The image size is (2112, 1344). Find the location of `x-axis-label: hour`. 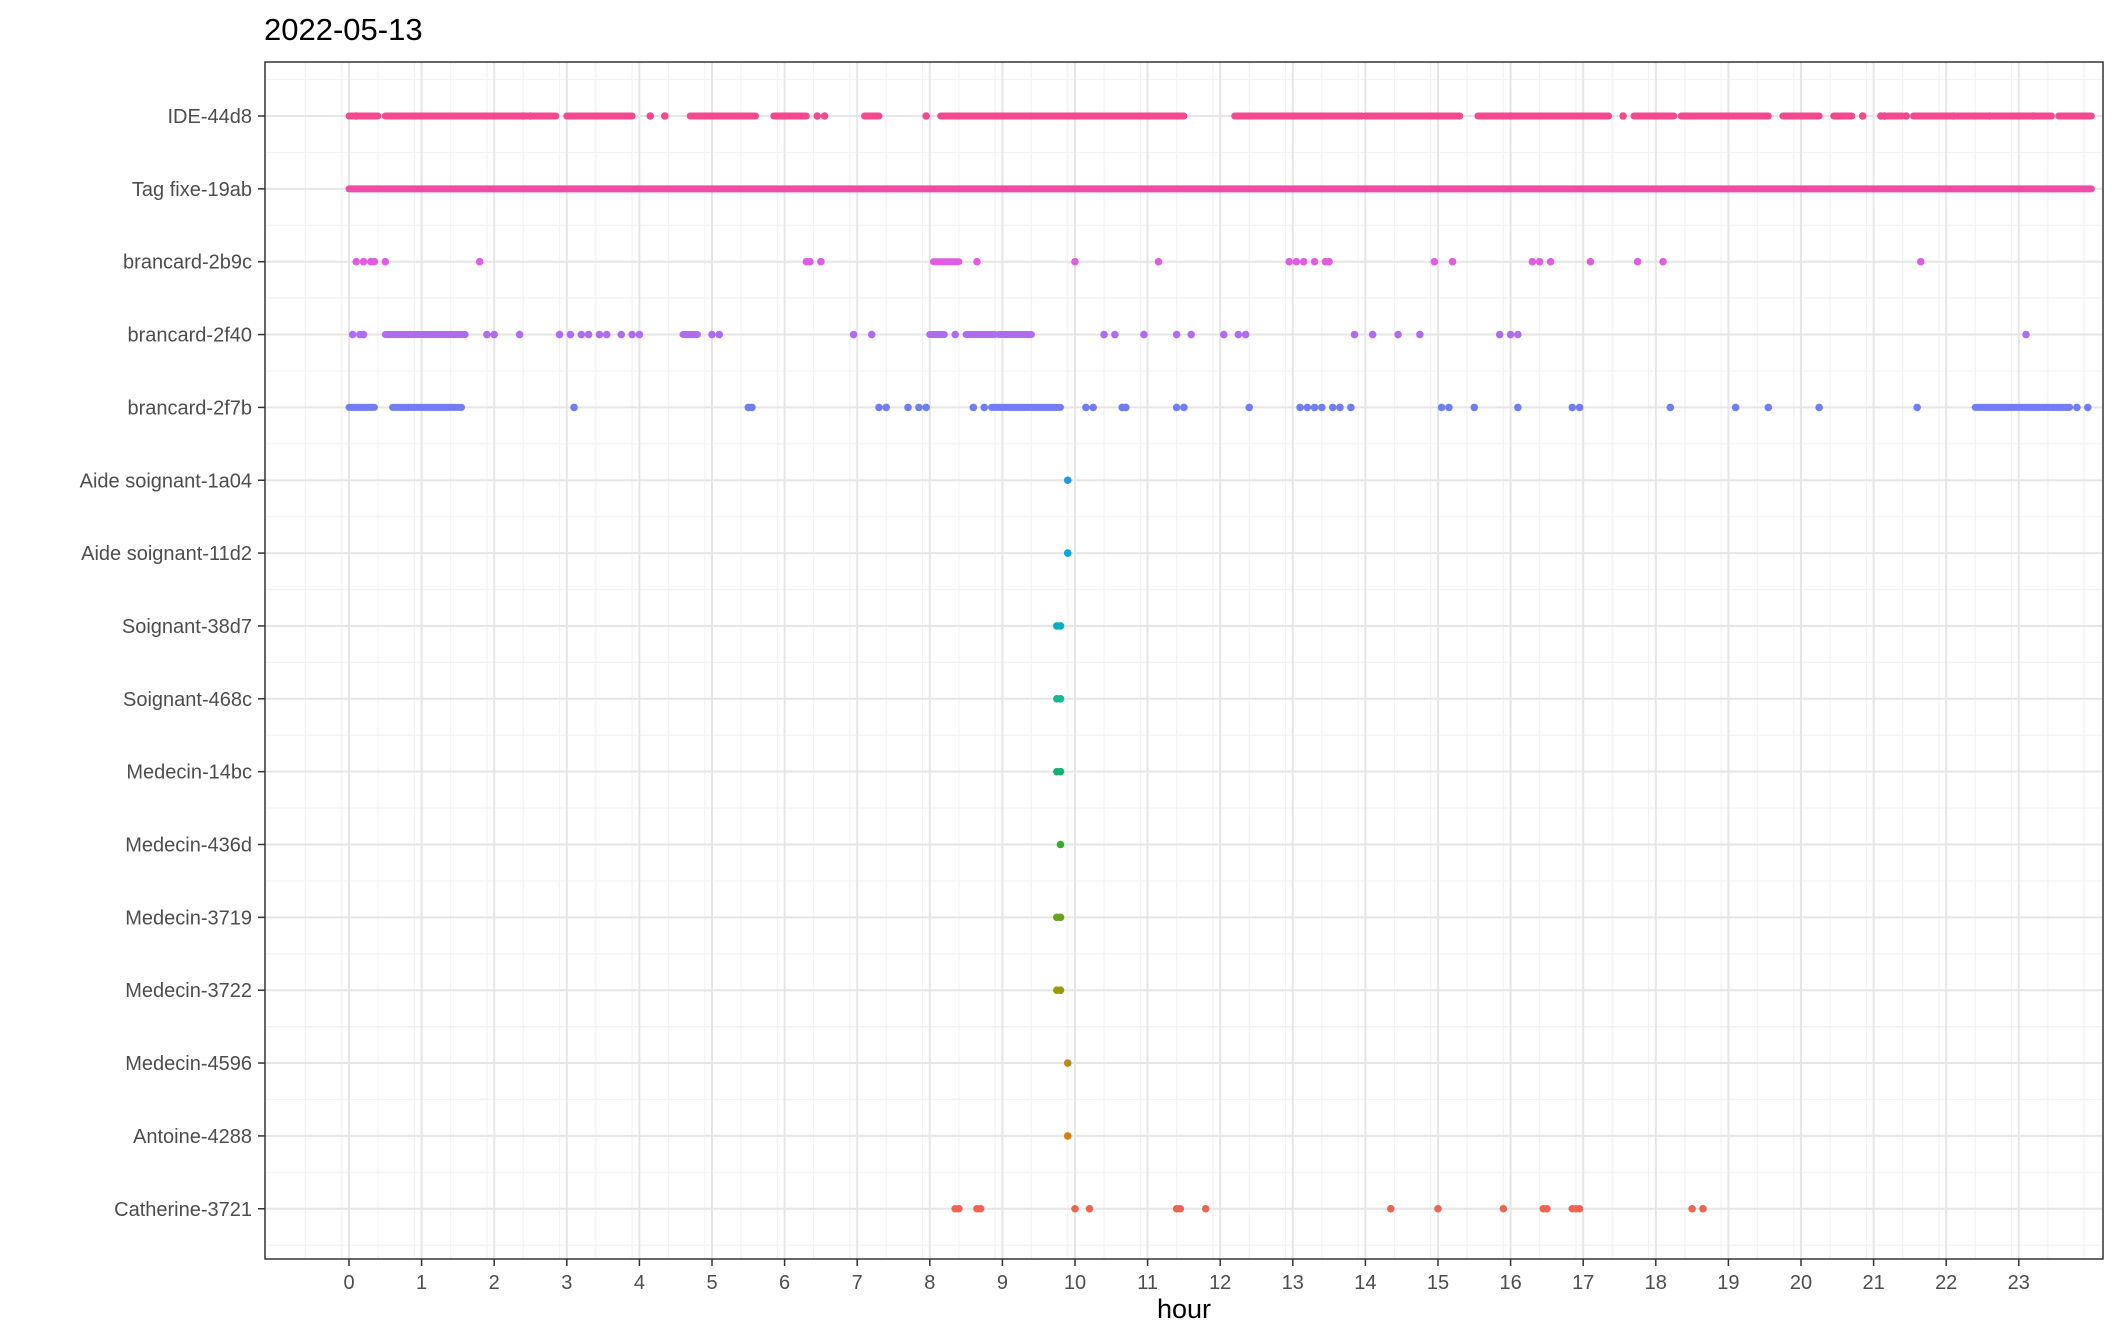

x-axis-label: hour is located at coordinates (1184, 1309).